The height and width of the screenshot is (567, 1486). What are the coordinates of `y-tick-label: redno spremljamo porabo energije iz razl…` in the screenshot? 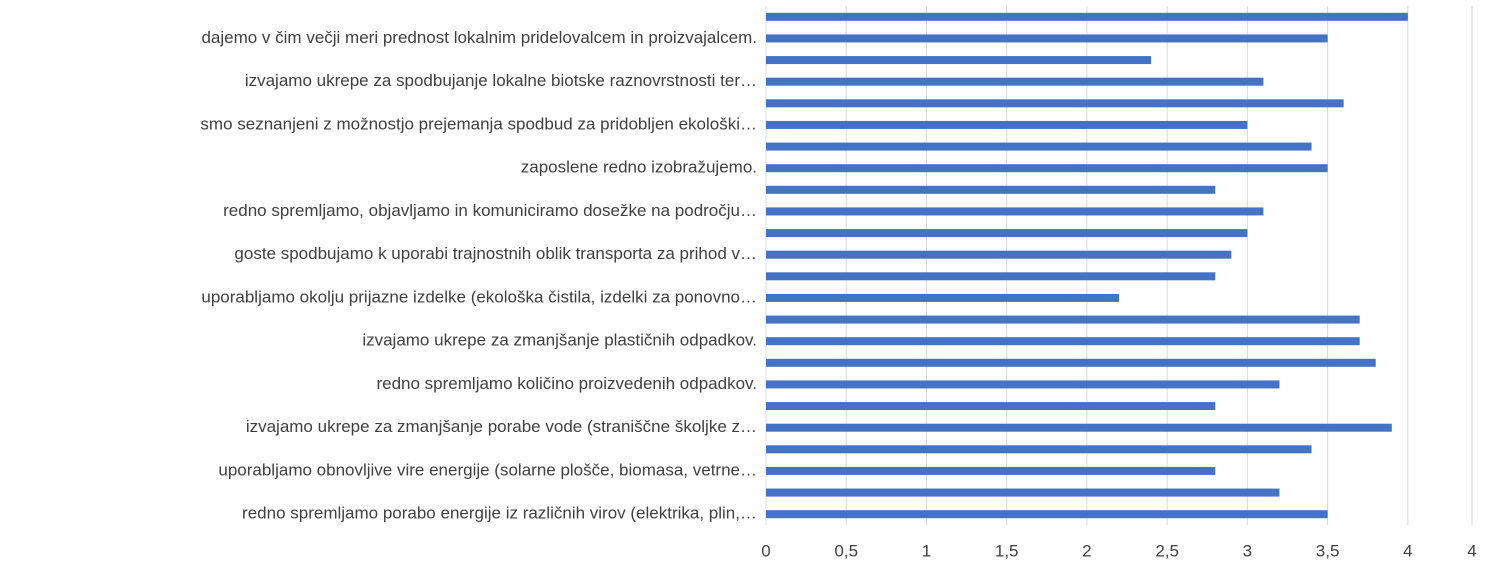 It's located at (499, 513).